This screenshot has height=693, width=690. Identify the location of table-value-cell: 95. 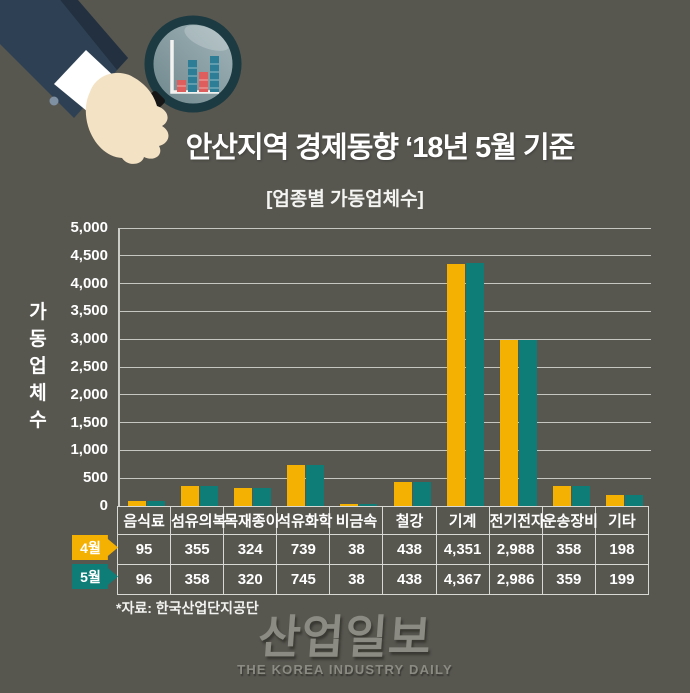
(144, 549).